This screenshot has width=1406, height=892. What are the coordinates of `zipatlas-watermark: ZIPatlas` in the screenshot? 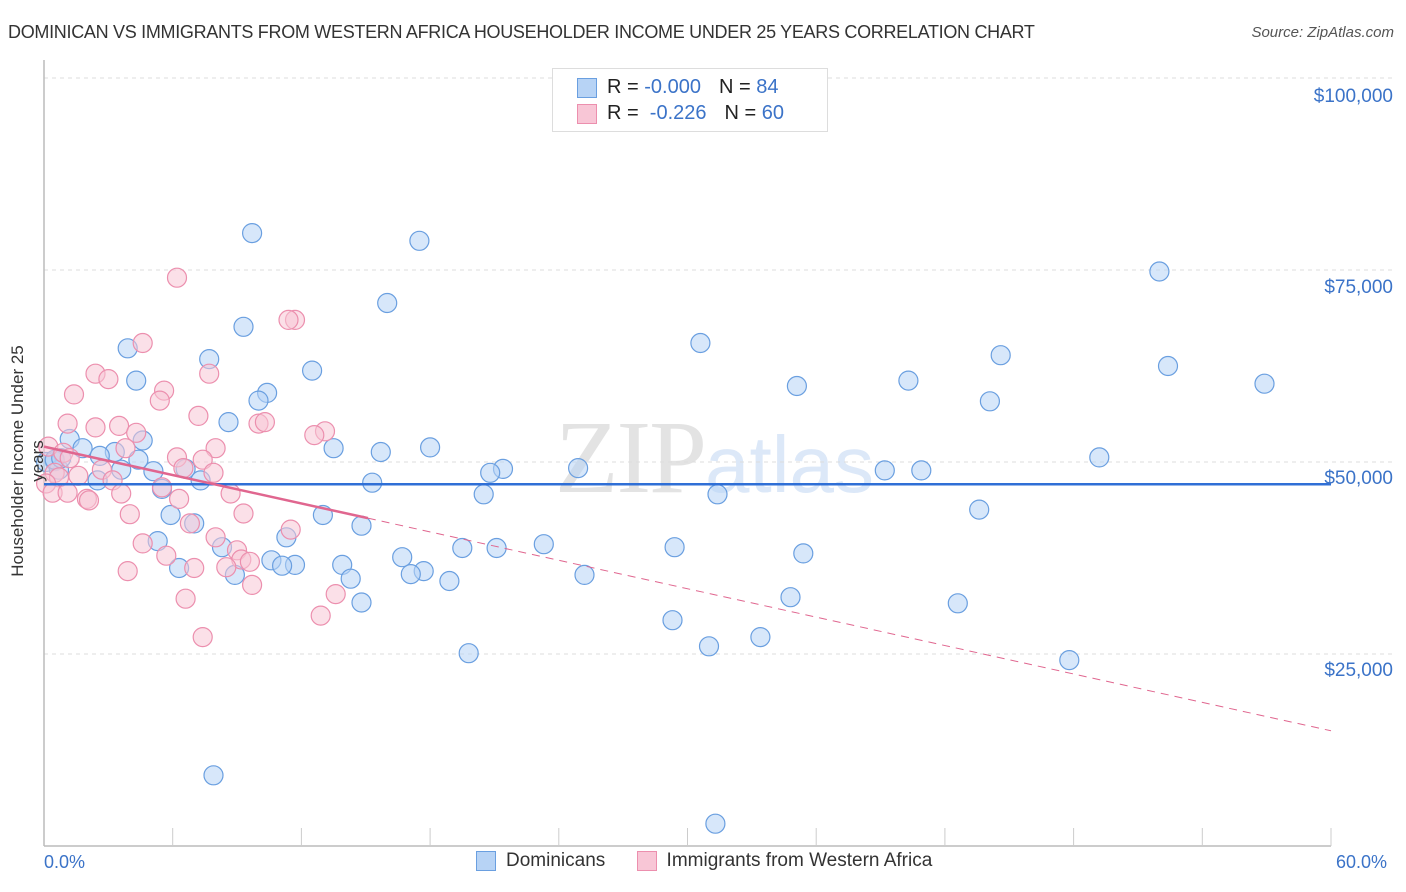 It's located at (714, 457).